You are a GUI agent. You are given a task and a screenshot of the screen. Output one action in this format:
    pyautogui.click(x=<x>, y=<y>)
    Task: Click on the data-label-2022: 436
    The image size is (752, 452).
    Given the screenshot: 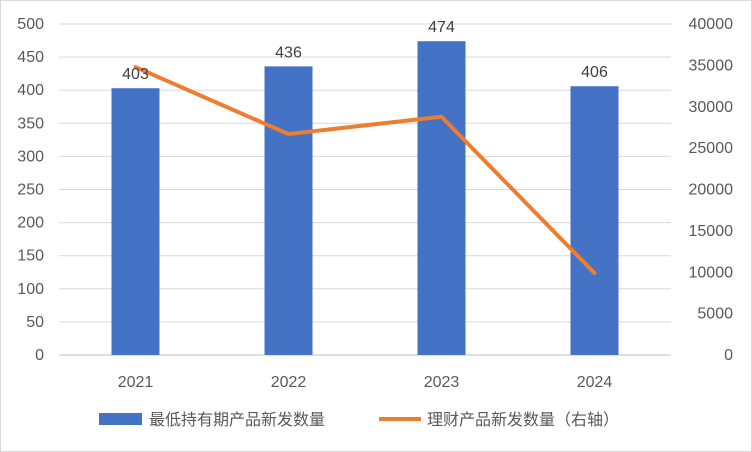 What is the action you would take?
    pyautogui.click(x=288, y=52)
    